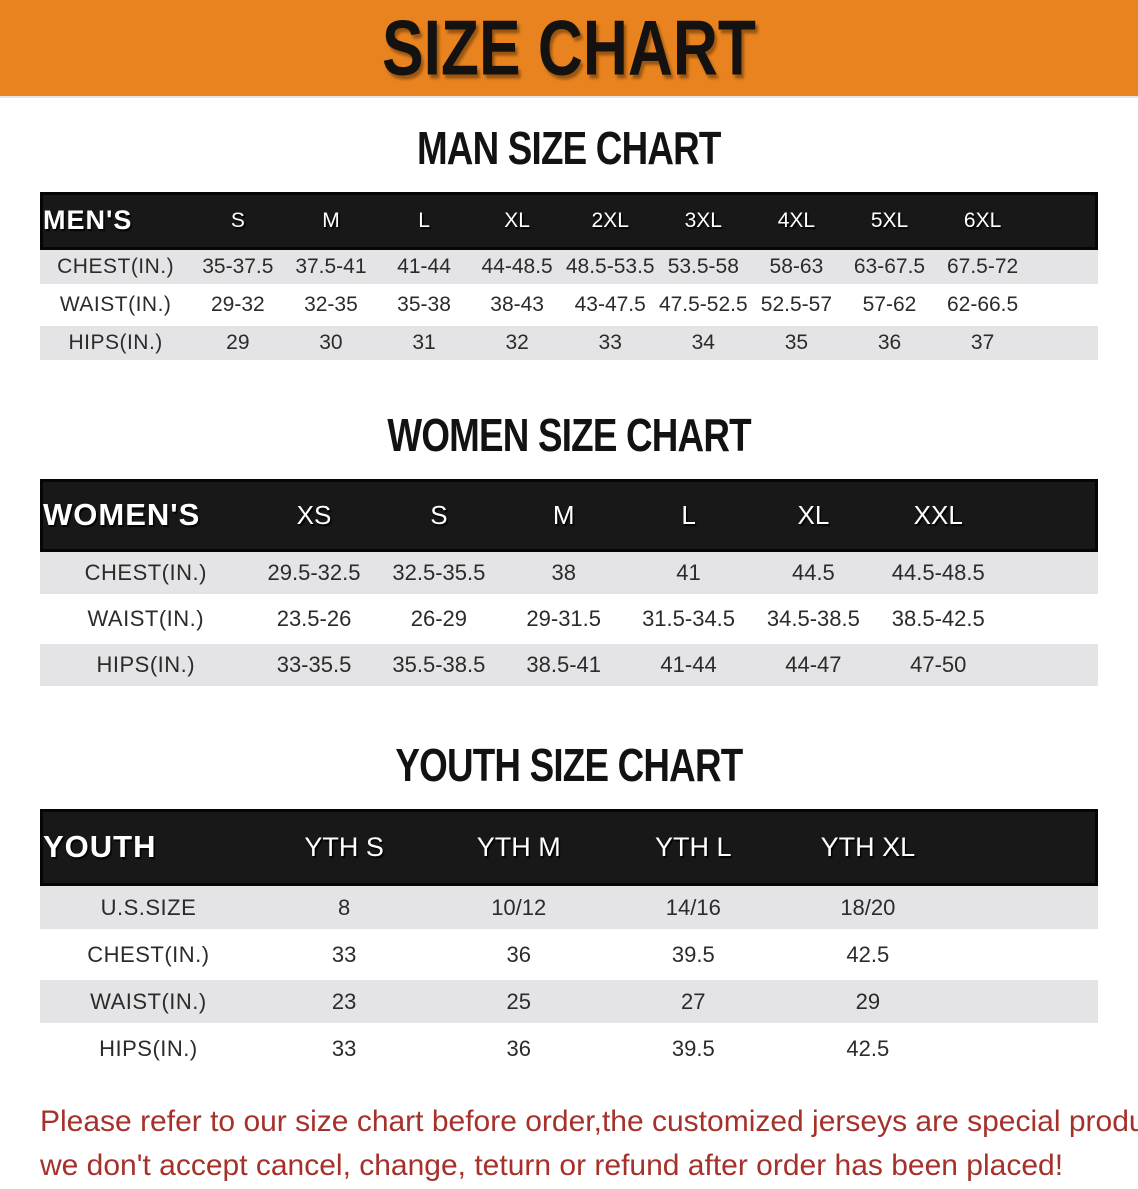 The height and width of the screenshot is (1189, 1138). I want to click on banner: SIZE CHART, so click(569, 49).